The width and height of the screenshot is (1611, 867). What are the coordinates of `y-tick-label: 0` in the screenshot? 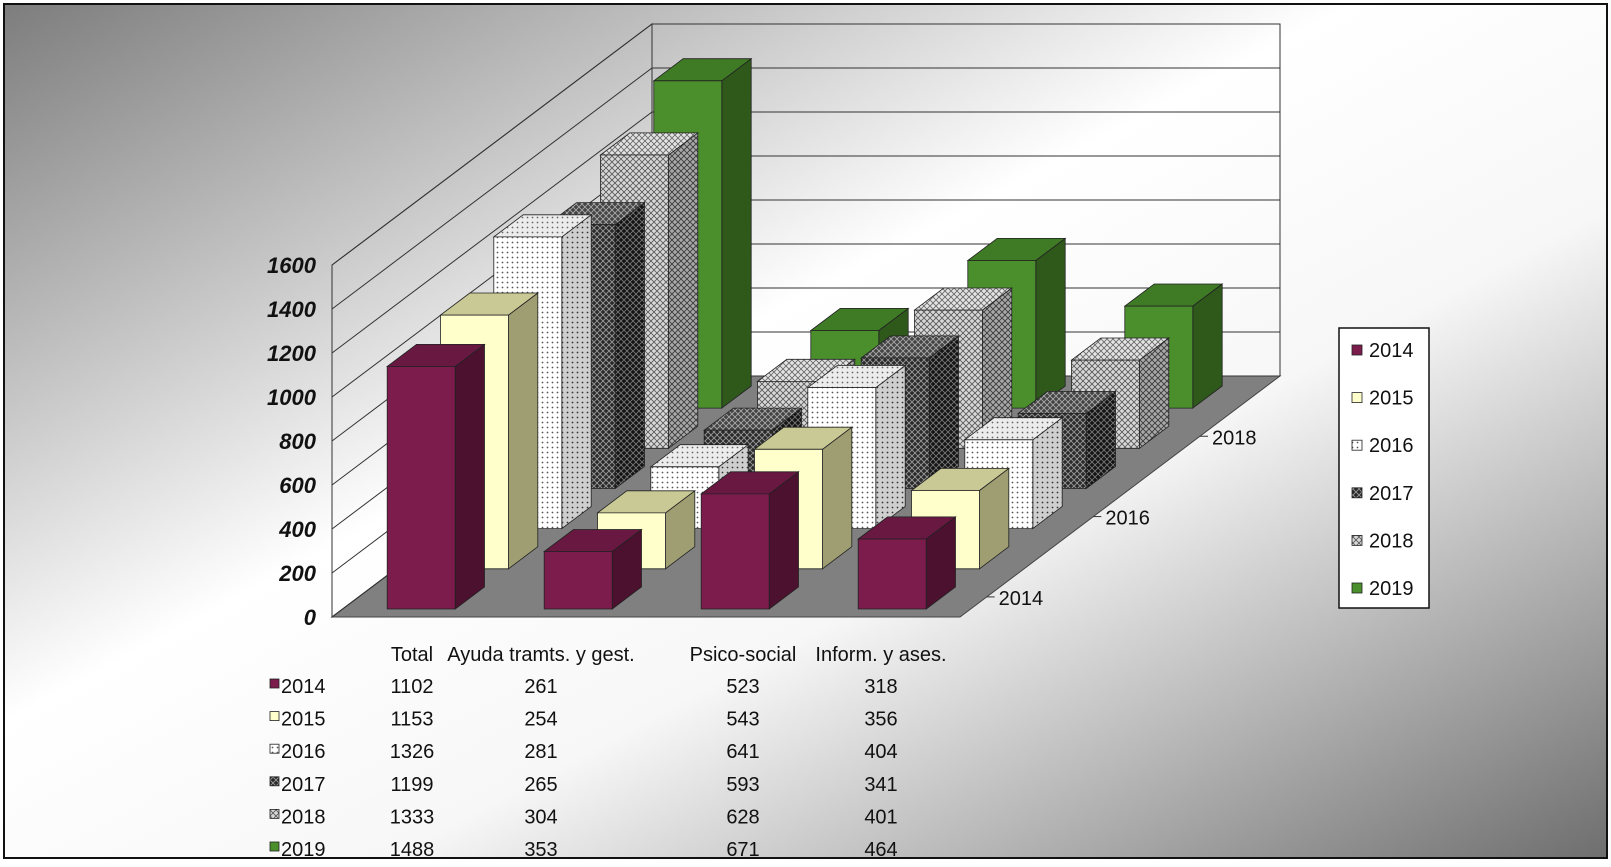 It's located at (310, 617).